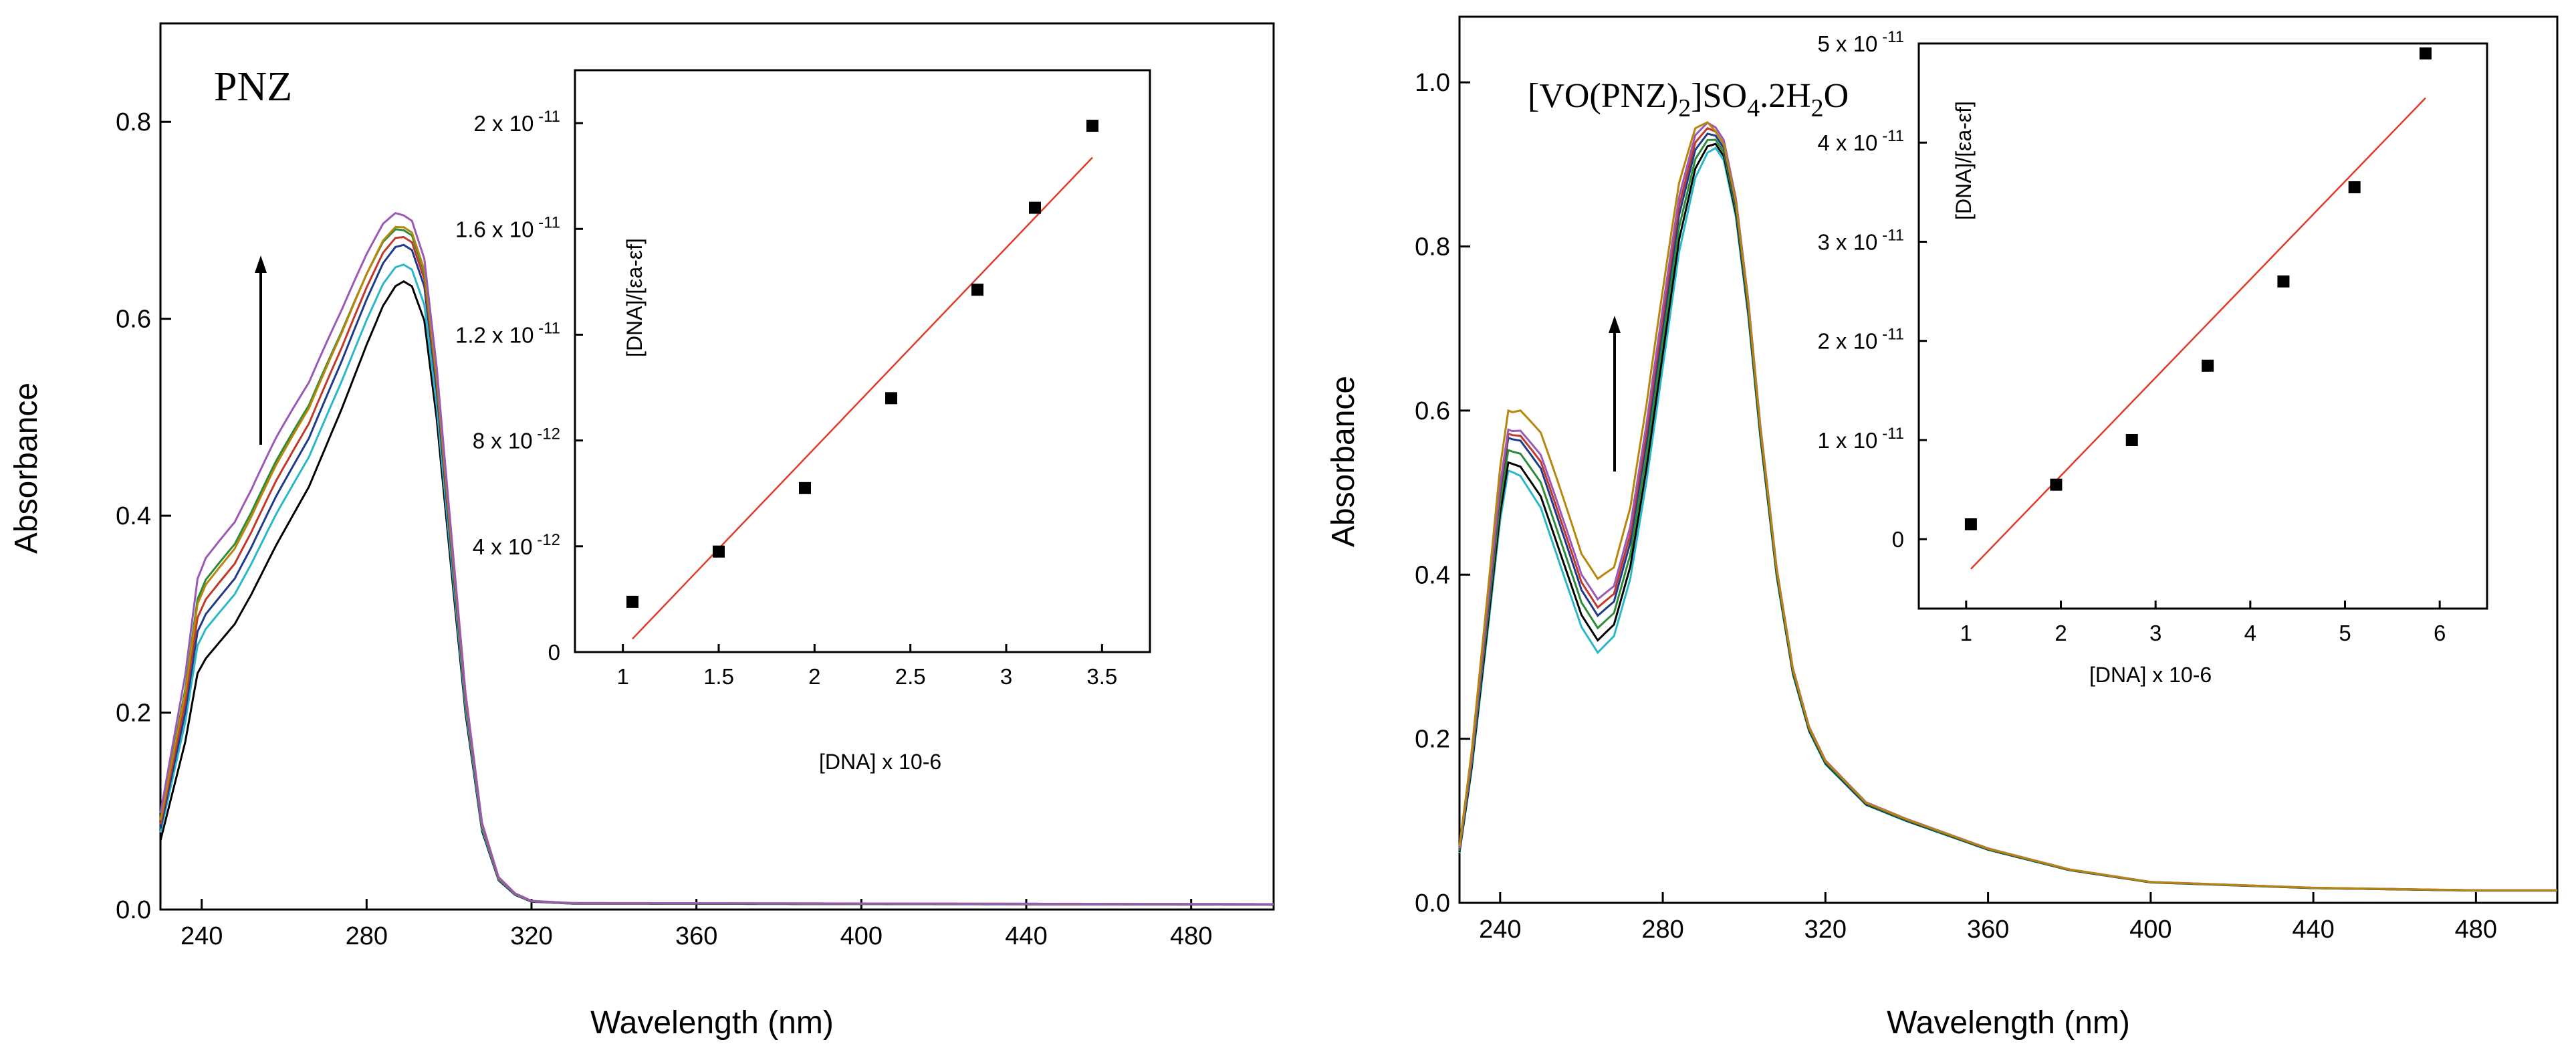 This screenshot has width=2576, height=1054. I want to click on left-inset-y-tick-label: 1.2 x 10 -11, so click(507, 333).